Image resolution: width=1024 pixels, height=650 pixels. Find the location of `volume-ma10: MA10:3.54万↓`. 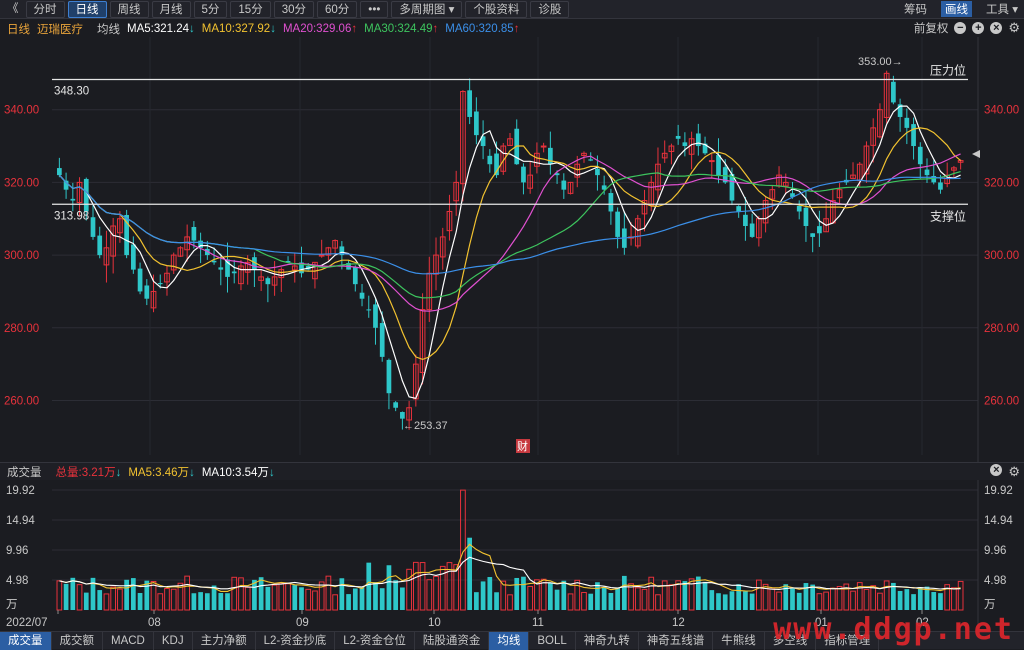

volume-ma10: MA10:3.54万↓ is located at coordinates (238, 472).